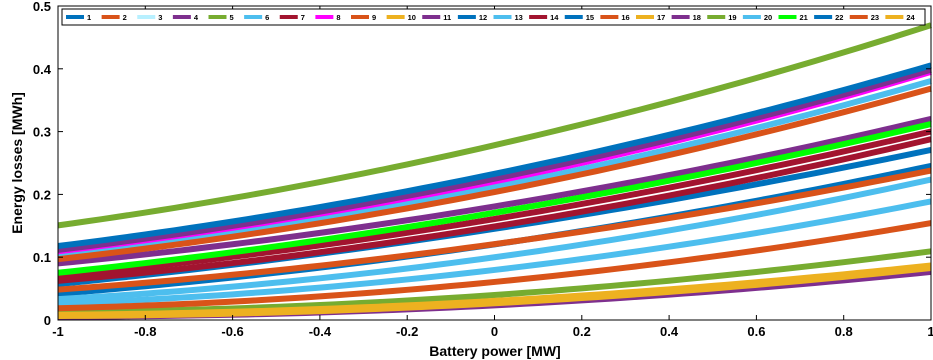 The image size is (933, 360). I want to click on legend-label-3: 3, so click(160, 17).